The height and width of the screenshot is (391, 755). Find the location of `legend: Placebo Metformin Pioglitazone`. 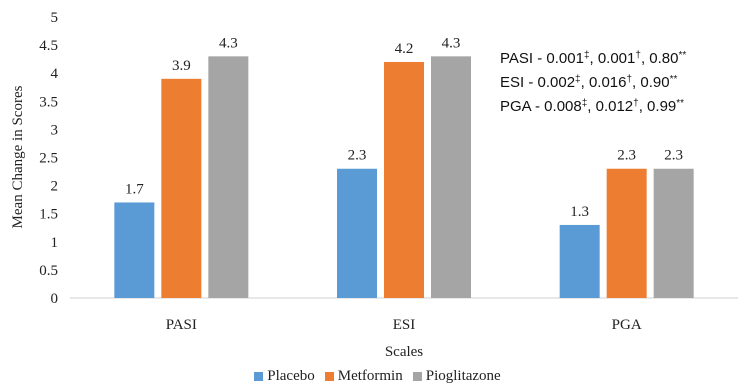

legend: Placebo Metformin Pioglitazone is located at coordinates (377, 376).